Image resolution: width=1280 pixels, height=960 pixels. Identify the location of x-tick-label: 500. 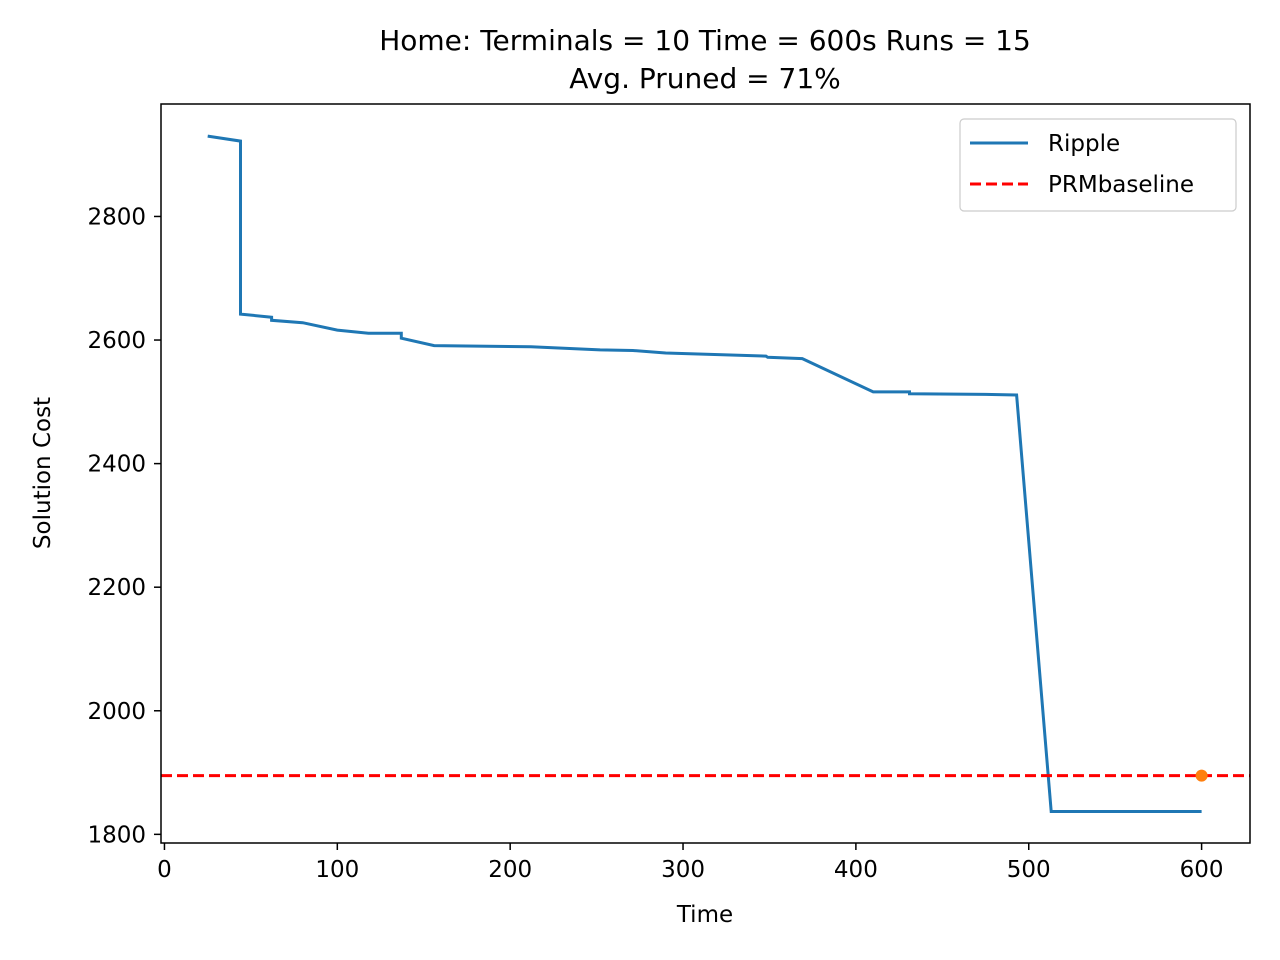
(1029, 870).